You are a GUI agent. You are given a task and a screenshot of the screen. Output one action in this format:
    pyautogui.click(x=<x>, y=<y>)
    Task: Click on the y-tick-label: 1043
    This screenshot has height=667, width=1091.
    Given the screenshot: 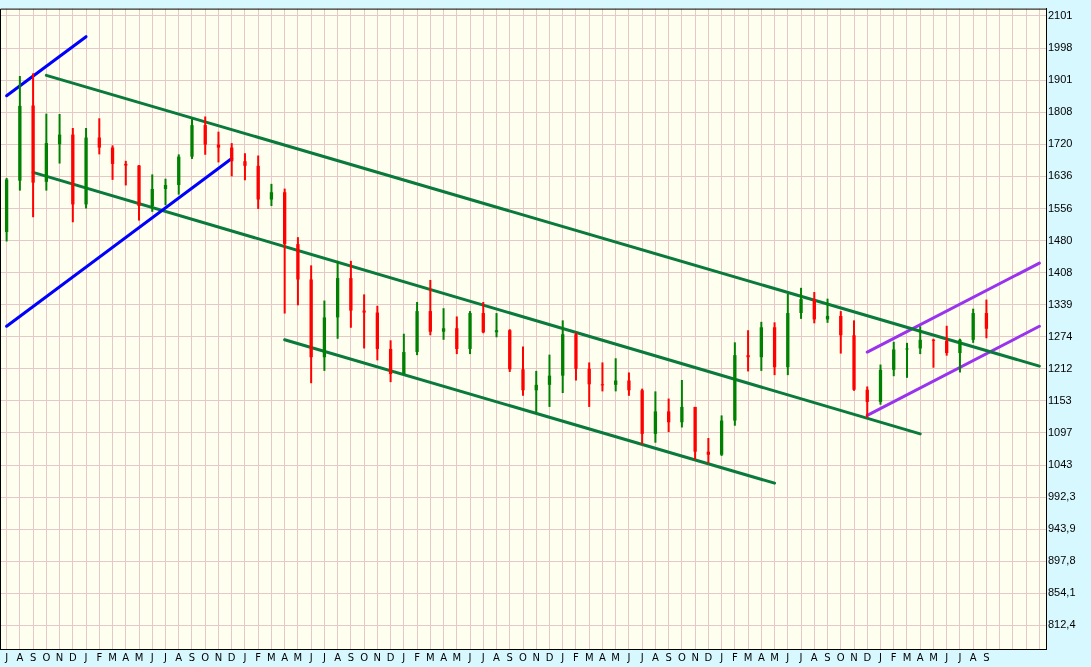 What is the action you would take?
    pyautogui.click(x=1060, y=464)
    